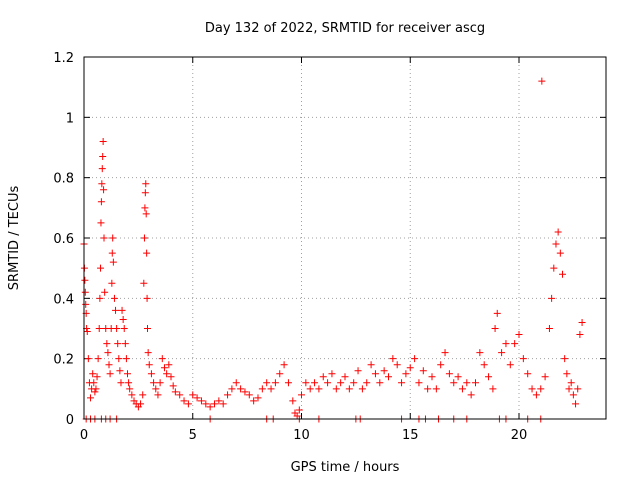 The height and width of the screenshot is (480, 640). I want to click on y-tick-label: 1, so click(70, 118).